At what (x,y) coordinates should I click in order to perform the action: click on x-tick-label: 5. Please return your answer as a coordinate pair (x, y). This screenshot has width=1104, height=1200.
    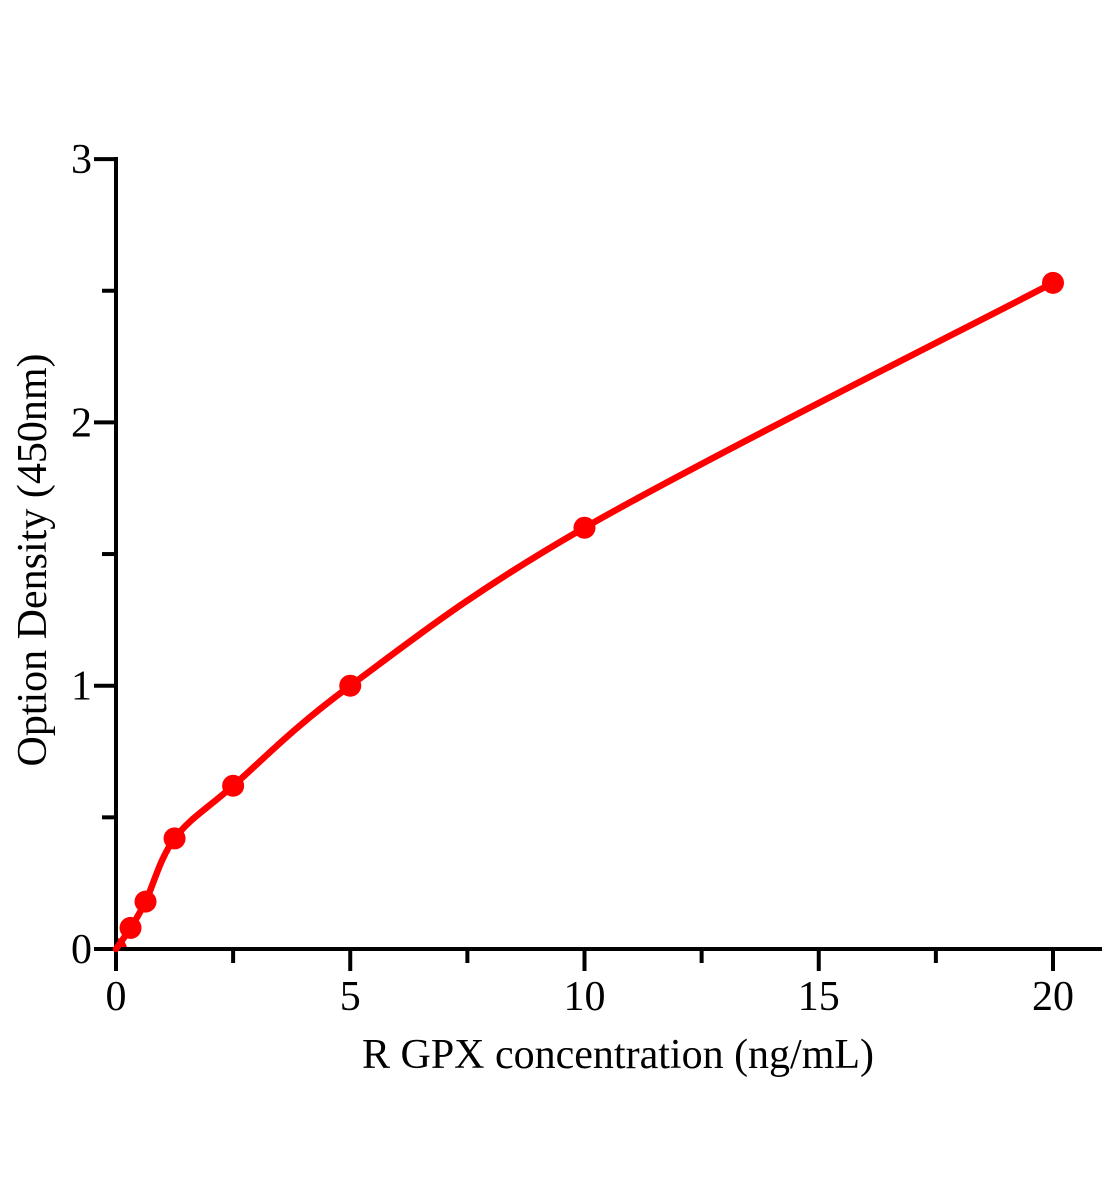
    Looking at the image, I should click on (350, 997).